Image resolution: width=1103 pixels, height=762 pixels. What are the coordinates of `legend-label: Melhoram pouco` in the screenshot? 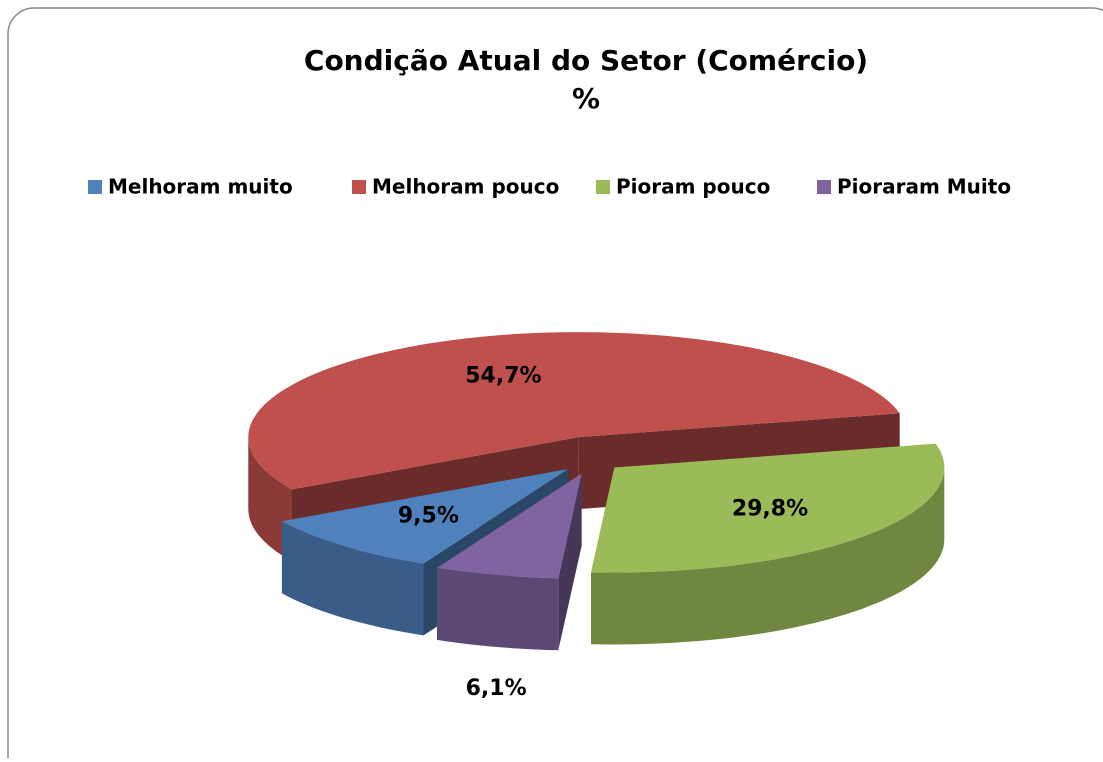 It's located at (465, 187).